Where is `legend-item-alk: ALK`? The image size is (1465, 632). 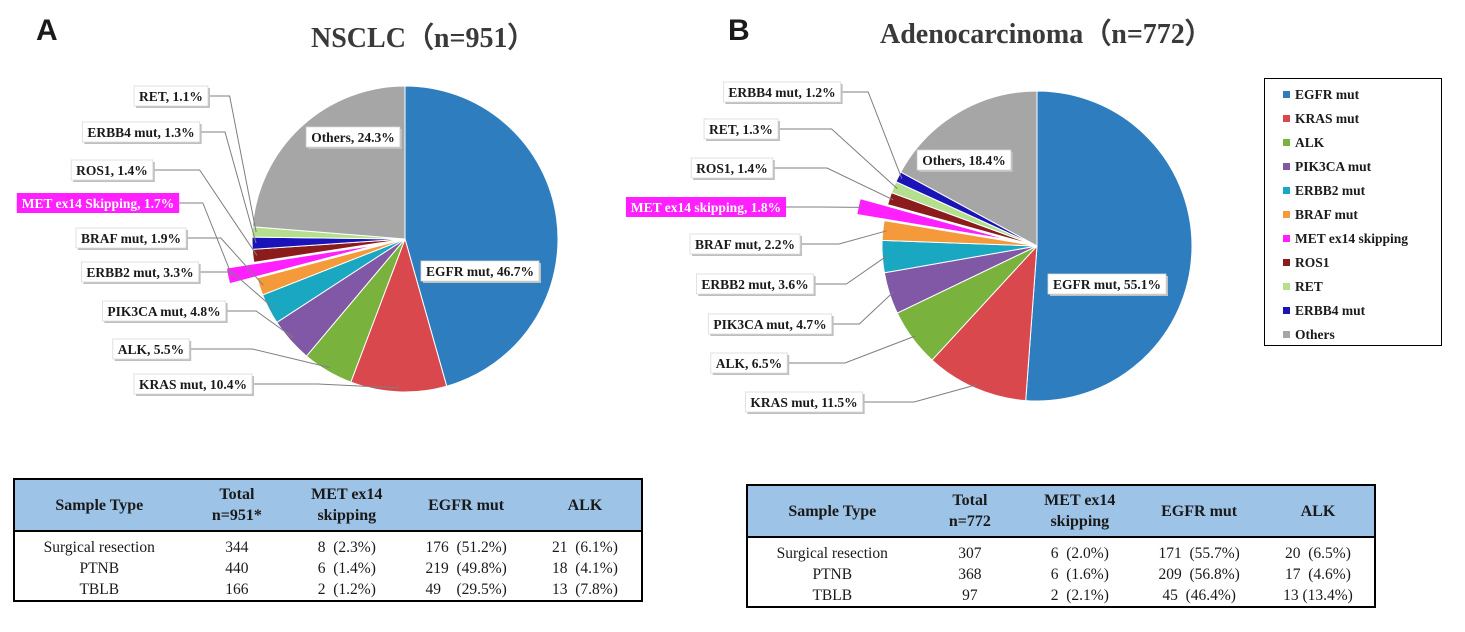 legend-item-alk: ALK is located at coordinates (1303, 143).